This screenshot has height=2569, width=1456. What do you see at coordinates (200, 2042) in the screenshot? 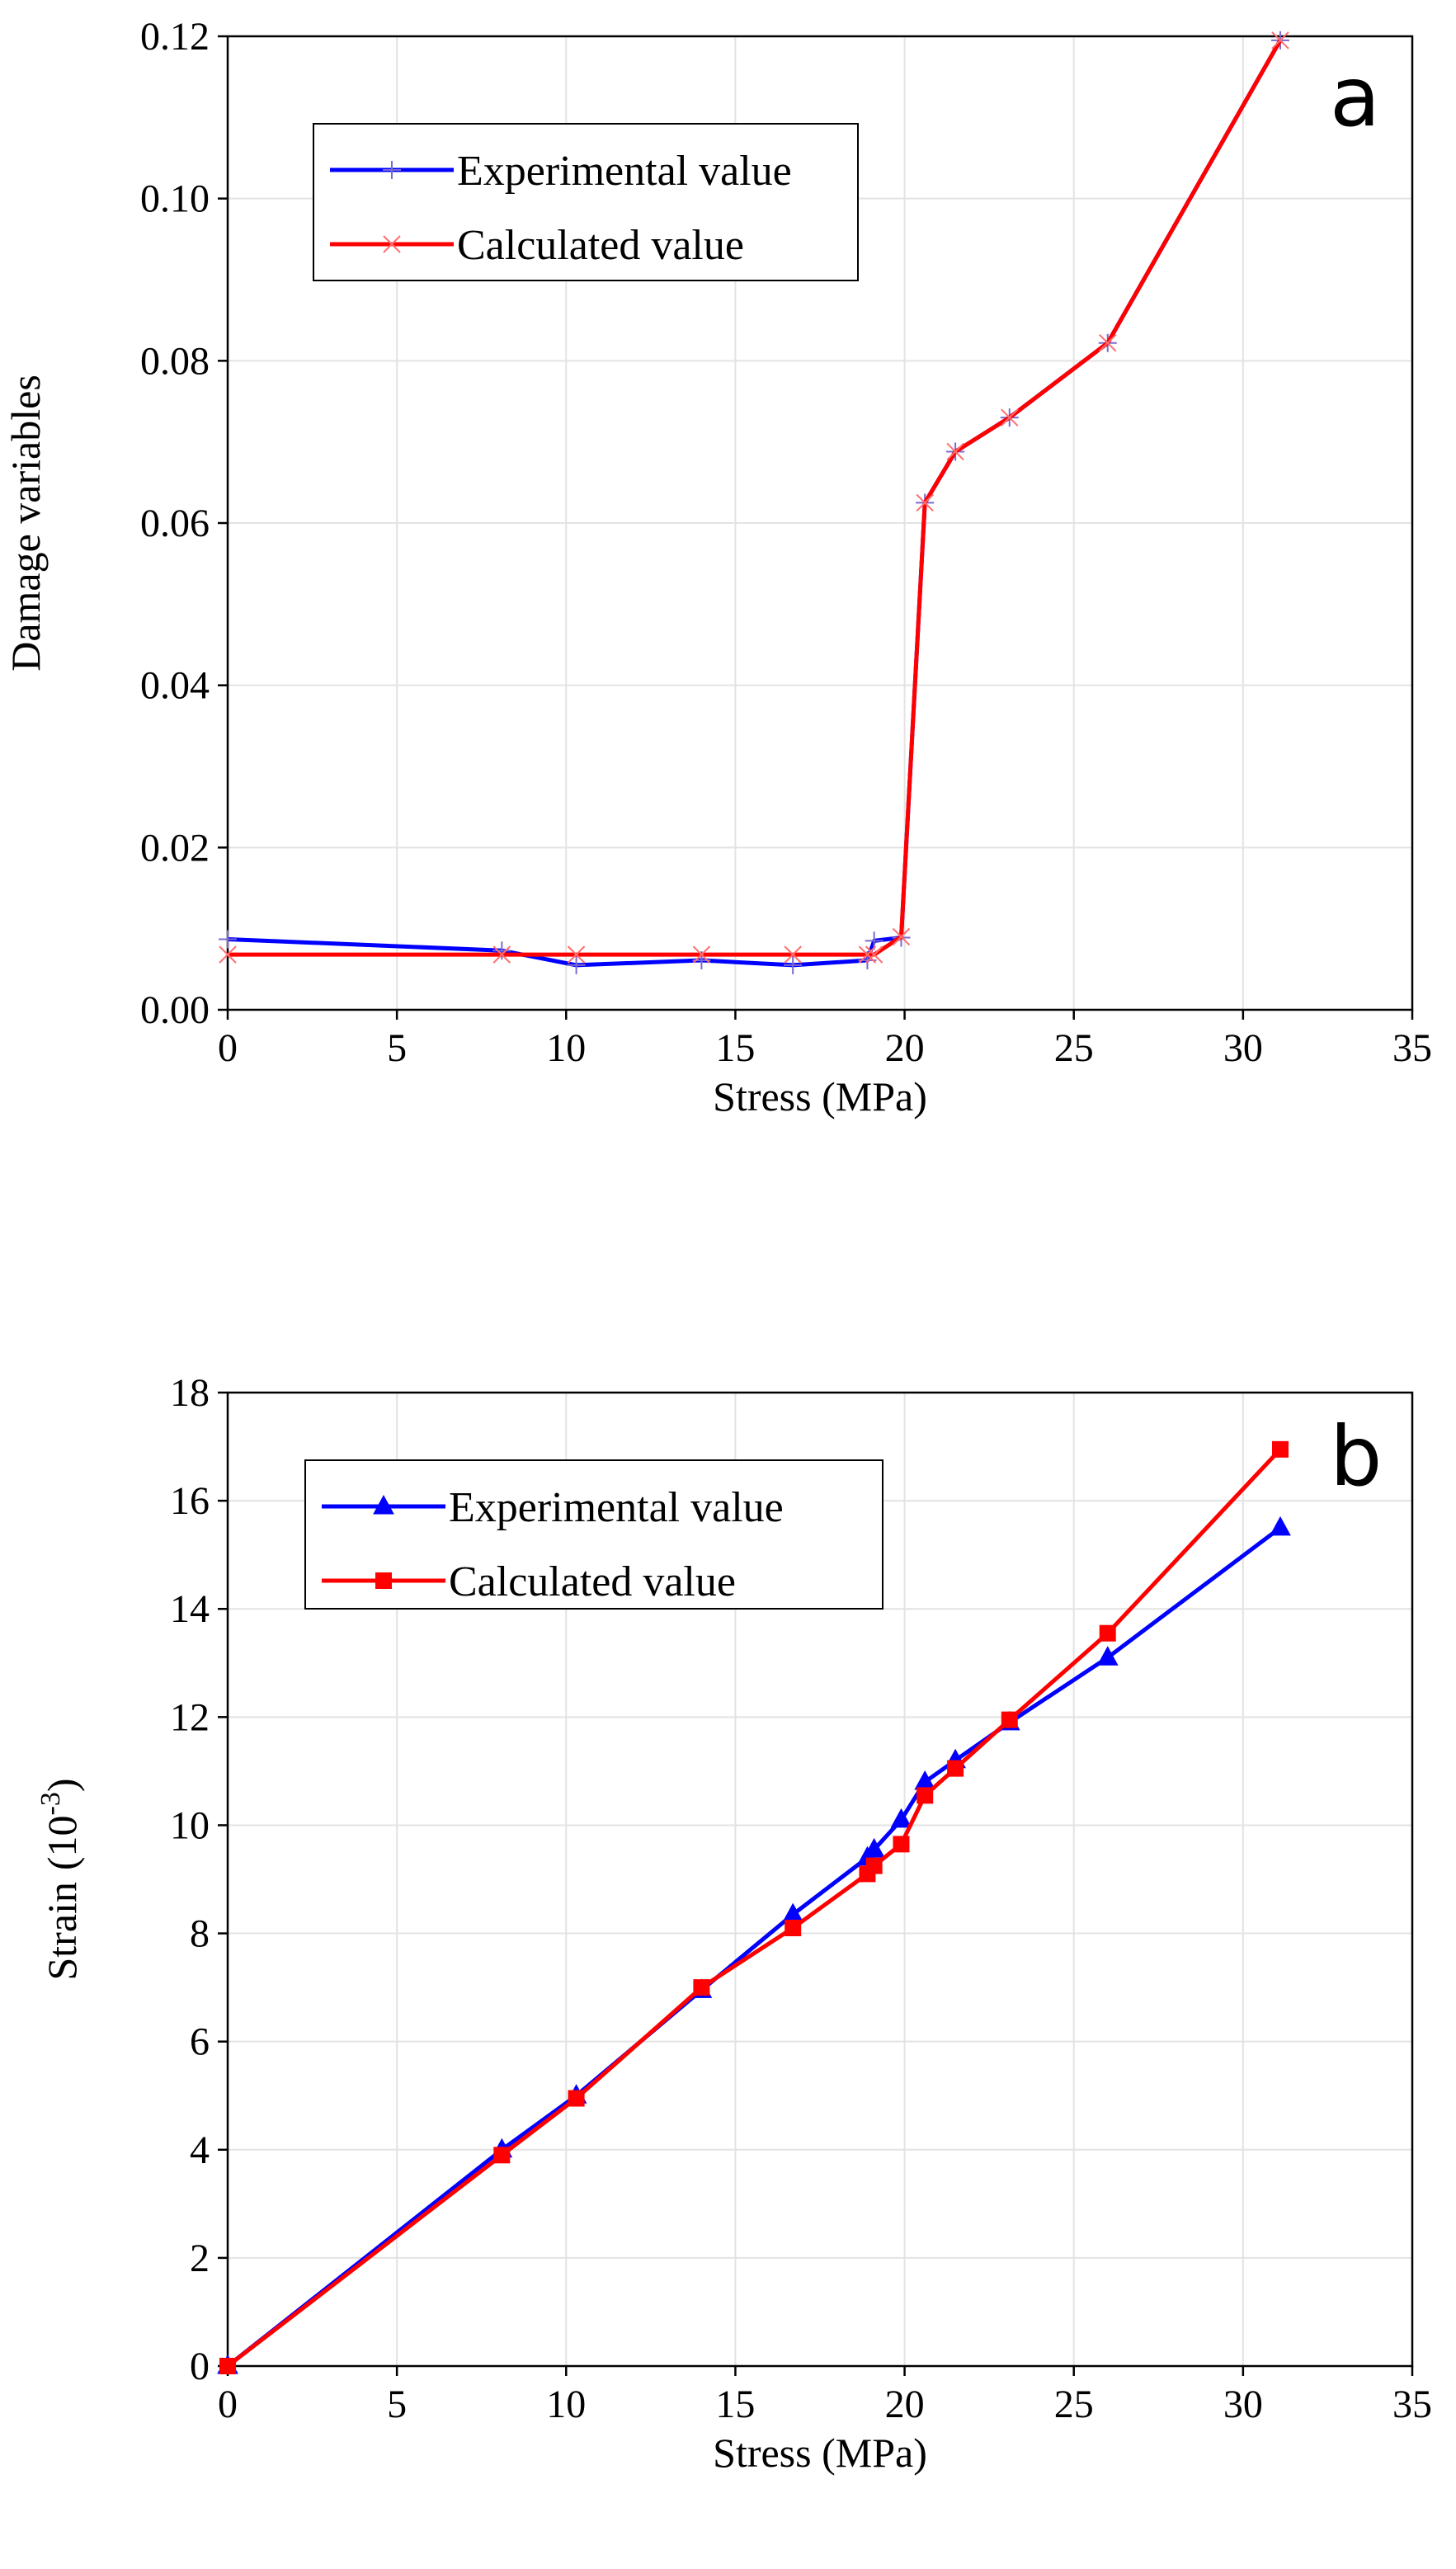
I see `y-tick-label: 6` at bounding box center [200, 2042].